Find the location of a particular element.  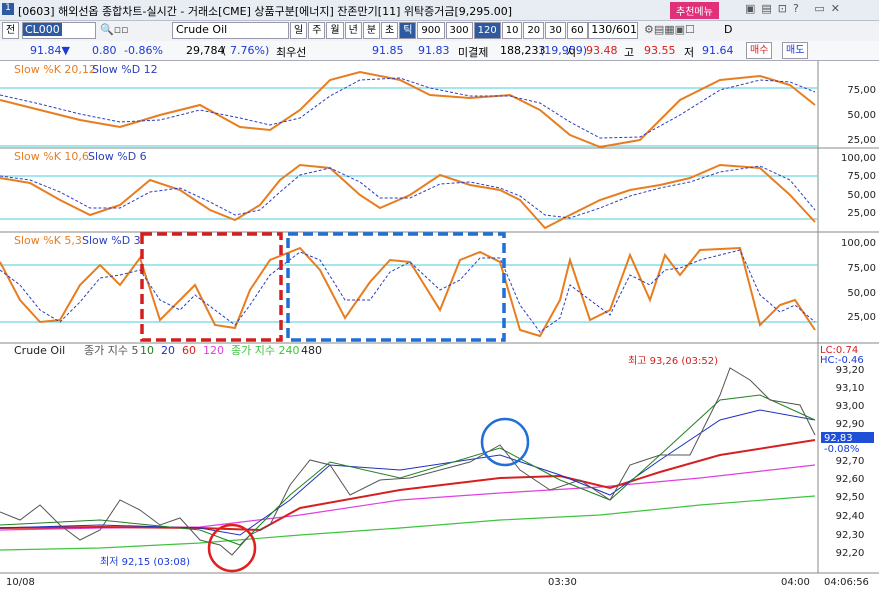

quote-item: 최우선 is located at coordinates (291, 52).